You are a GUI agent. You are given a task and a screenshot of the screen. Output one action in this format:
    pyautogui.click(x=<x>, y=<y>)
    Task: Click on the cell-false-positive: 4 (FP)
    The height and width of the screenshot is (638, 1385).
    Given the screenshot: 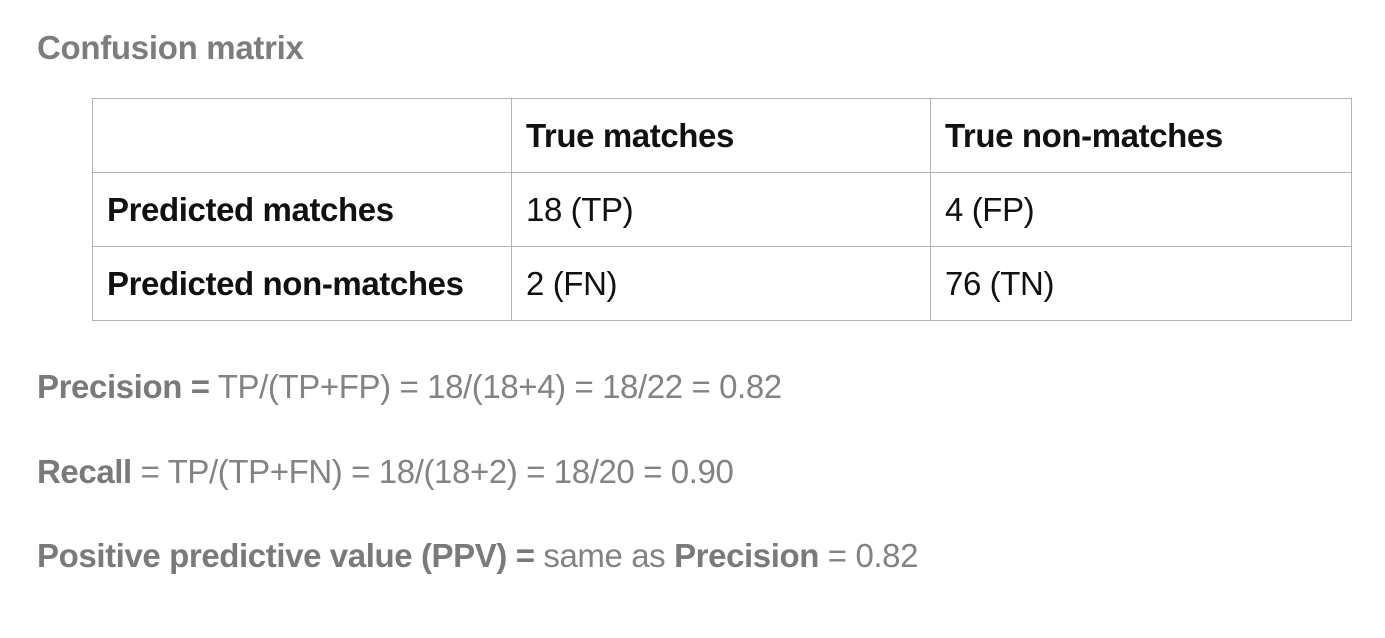 What is the action you would take?
    pyautogui.click(x=1141, y=209)
    